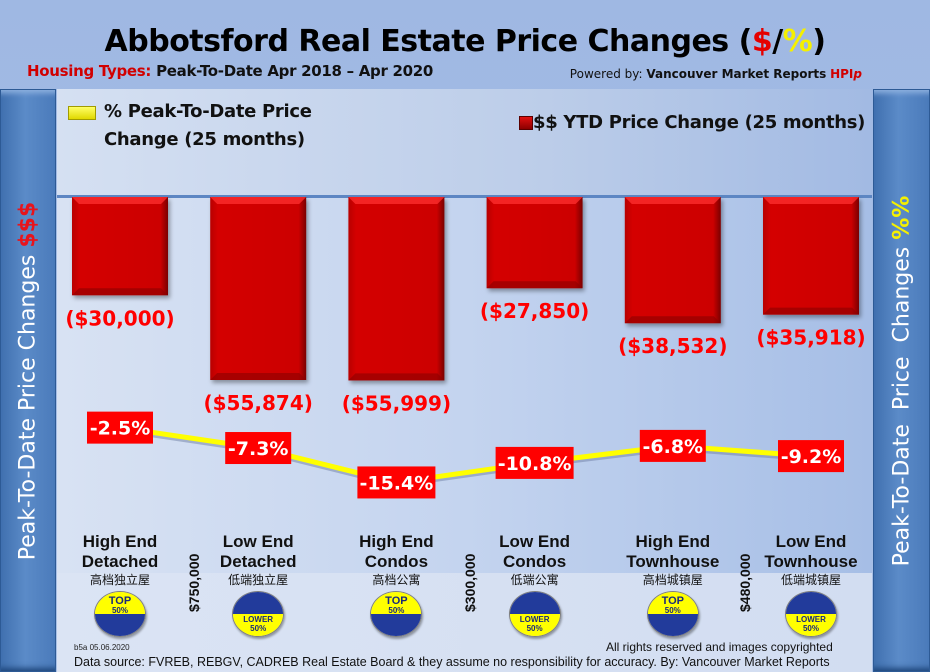 The height and width of the screenshot is (672, 930). Describe the element at coordinates (258, 580) in the screenshot. I see `category-name-chinese: 低端独立屋` at that location.